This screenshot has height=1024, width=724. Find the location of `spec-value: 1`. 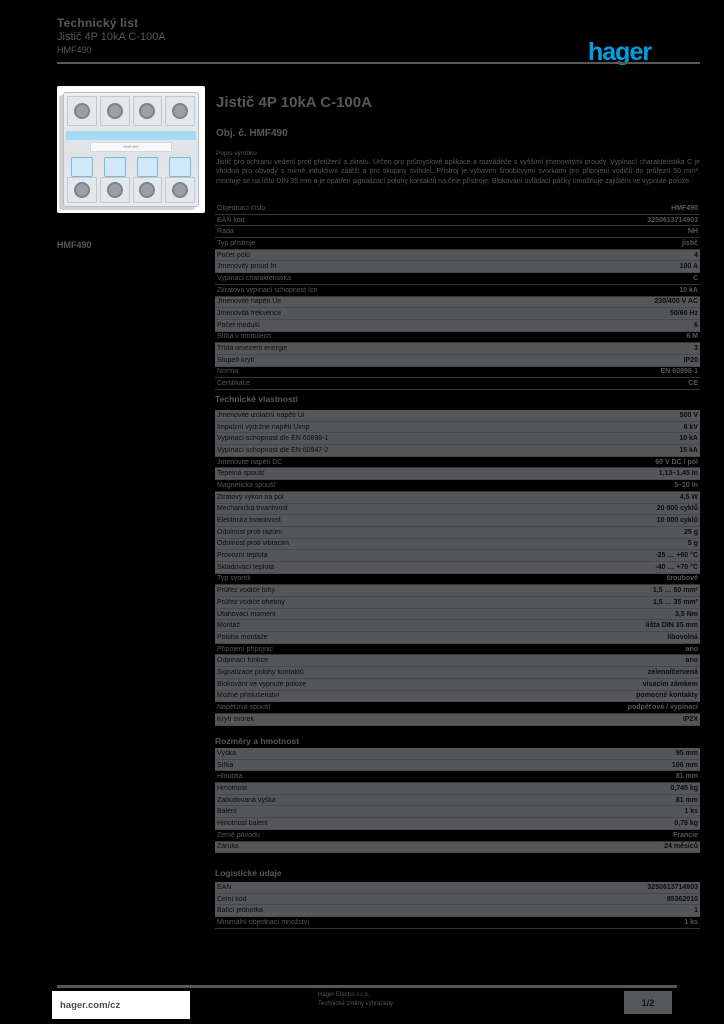

spec-value: 1 is located at coordinates (696, 911).